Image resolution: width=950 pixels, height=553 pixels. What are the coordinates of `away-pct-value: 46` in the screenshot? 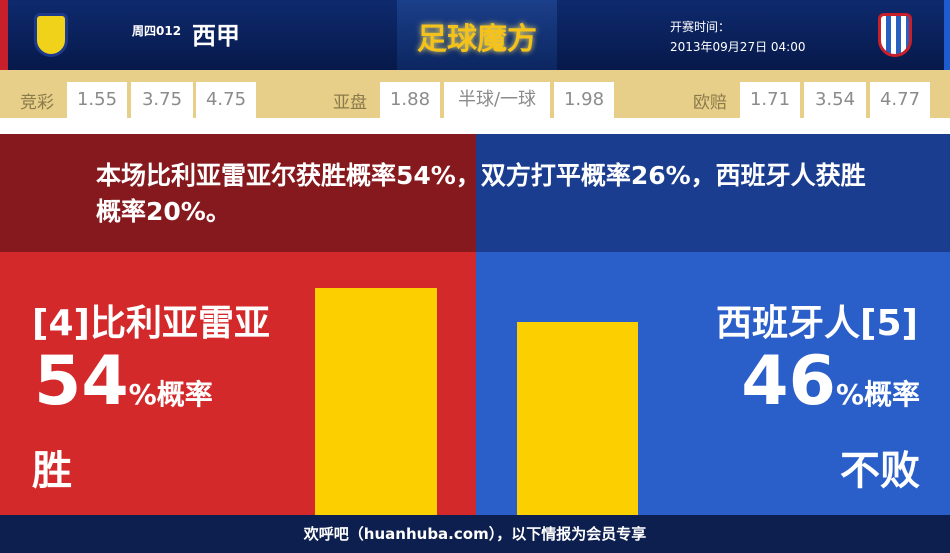 It's located at (788, 381).